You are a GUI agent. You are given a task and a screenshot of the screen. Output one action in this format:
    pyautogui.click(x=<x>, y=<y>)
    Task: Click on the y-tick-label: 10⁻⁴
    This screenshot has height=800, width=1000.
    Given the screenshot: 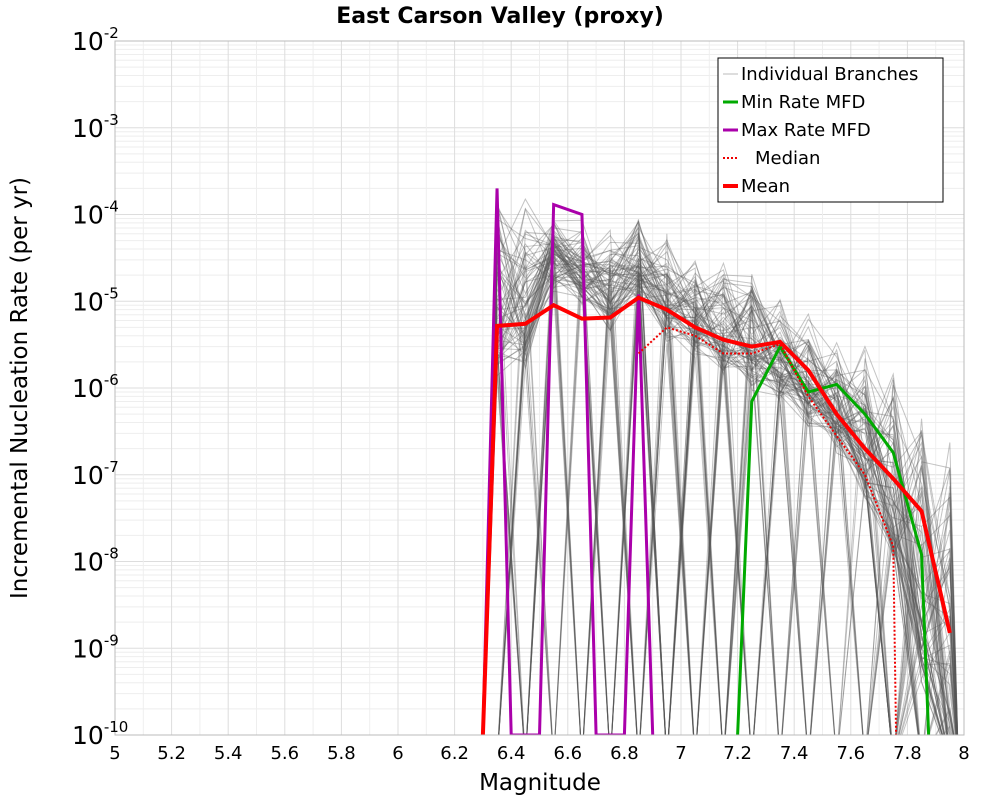 What is the action you would take?
    pyautogui.click(x=95, y=214)
    